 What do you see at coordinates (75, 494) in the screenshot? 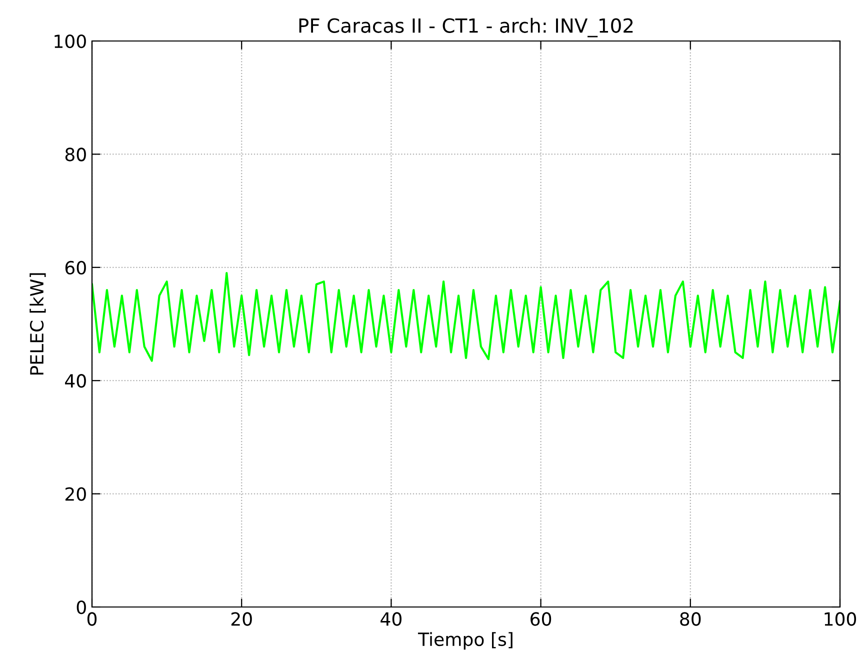
I see `y-tick-label: 20` at bounding box center [75, 494].